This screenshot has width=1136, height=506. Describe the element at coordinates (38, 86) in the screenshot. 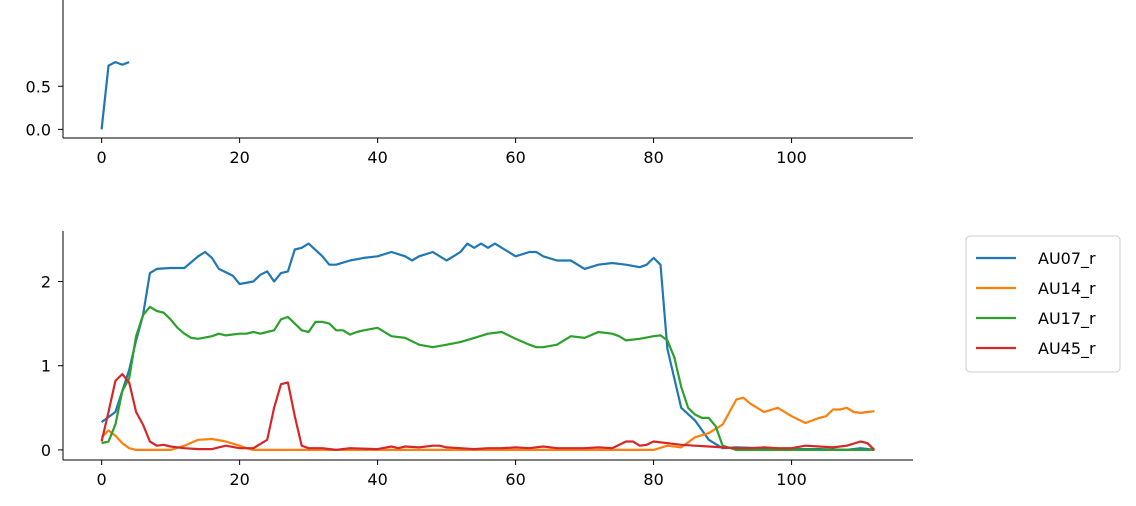

I see `top-y-tick-label: 0.5` at that location.